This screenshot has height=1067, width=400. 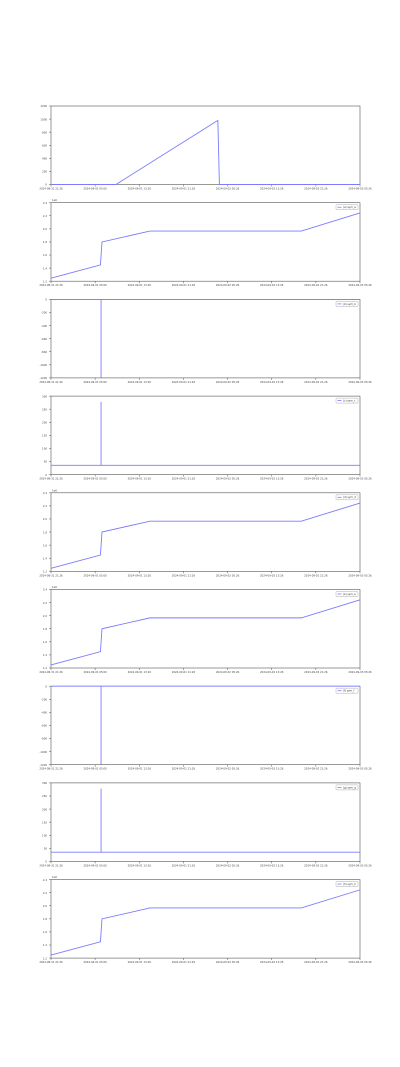 What do you see at coordinates (46, 849) in the screenshot?
I see `y-tick-label: 50` at bounding box center [46, 849].